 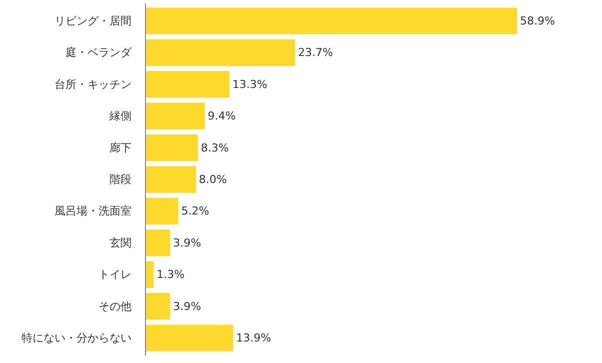 What do you see at coordinates (115, 275) in the screenshot?
I see `y-tick-label: トイレ` at bounding box center [115, 275].